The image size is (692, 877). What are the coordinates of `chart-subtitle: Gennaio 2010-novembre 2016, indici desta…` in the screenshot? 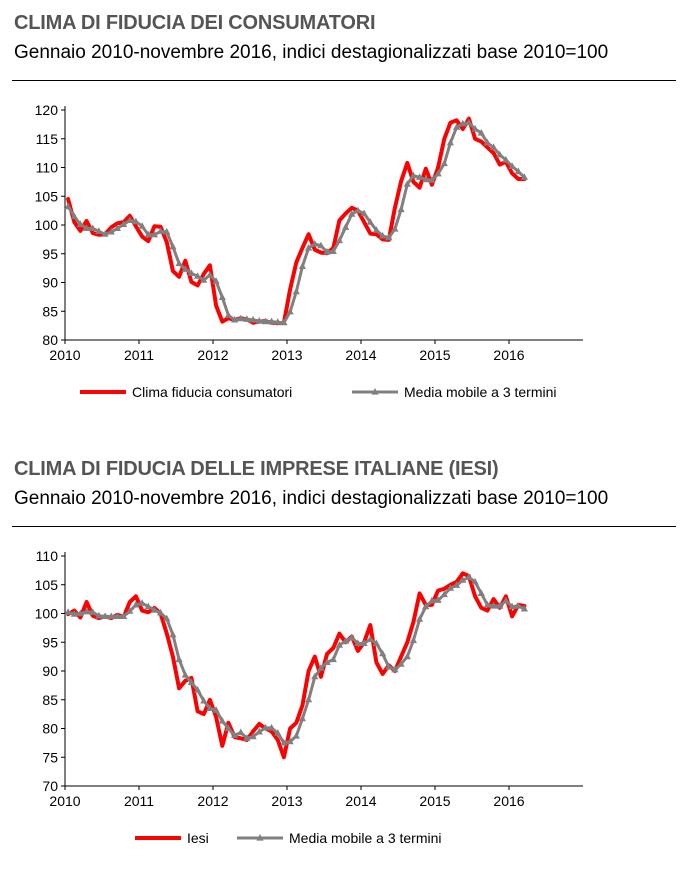 It's located at (311, 498).